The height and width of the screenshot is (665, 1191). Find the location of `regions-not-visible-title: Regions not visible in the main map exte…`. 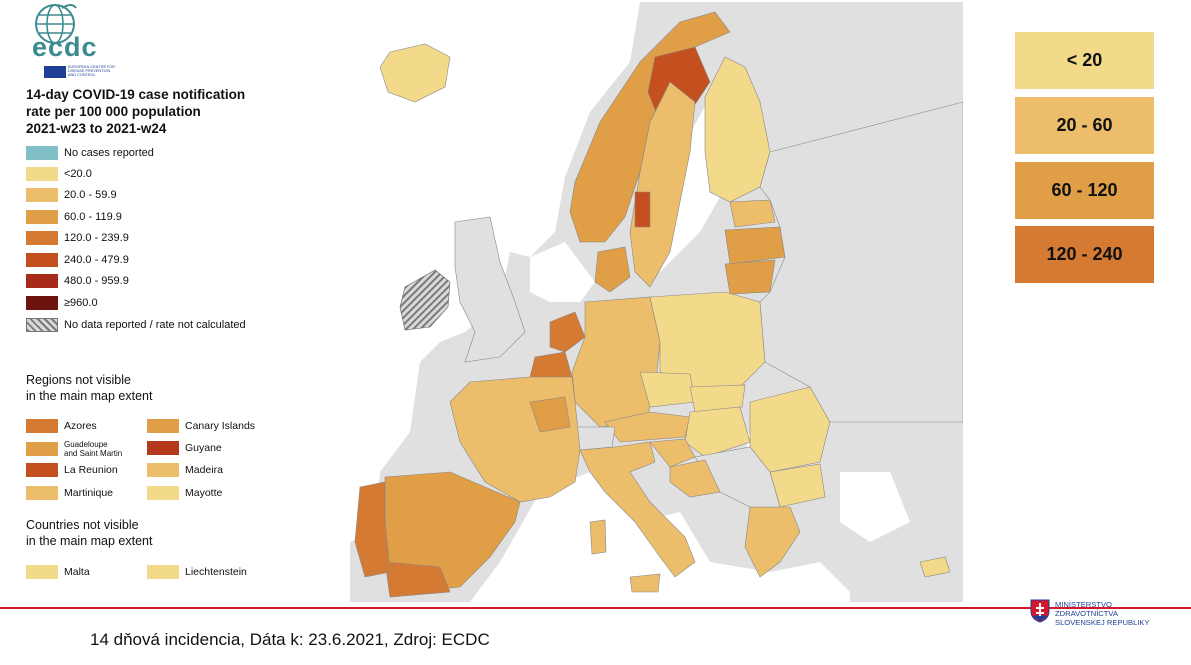

regions-not-visible-title: Regions not visible in the main map exte… is located at coordinates (89, 388).